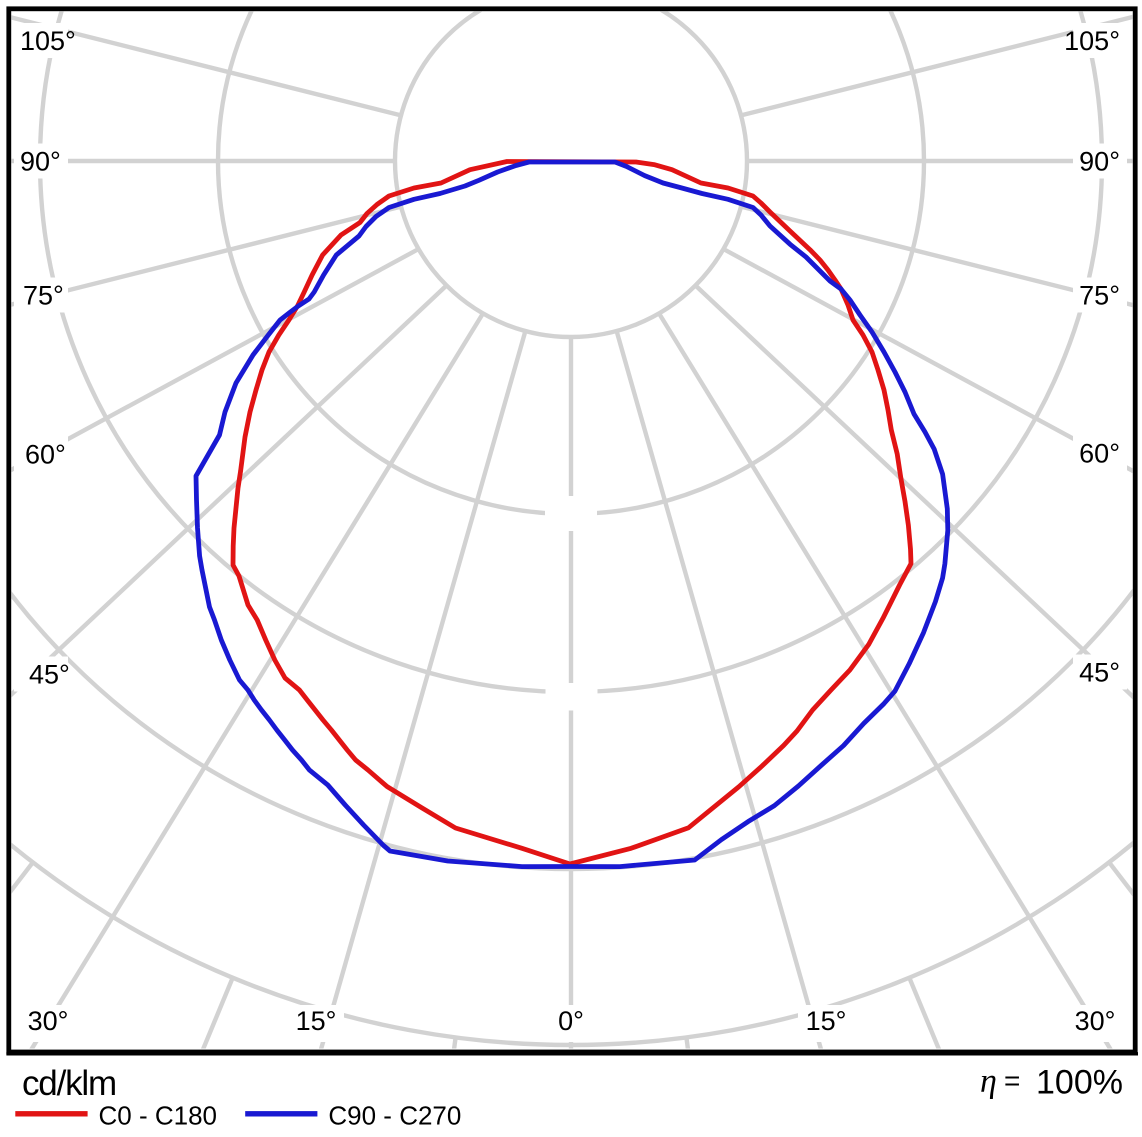 The image size is (1142, 1137). What do you see at coordinates (988, 1081) in the screenshot?
I see `svg-text: η` at bounding box center [988, 1081].